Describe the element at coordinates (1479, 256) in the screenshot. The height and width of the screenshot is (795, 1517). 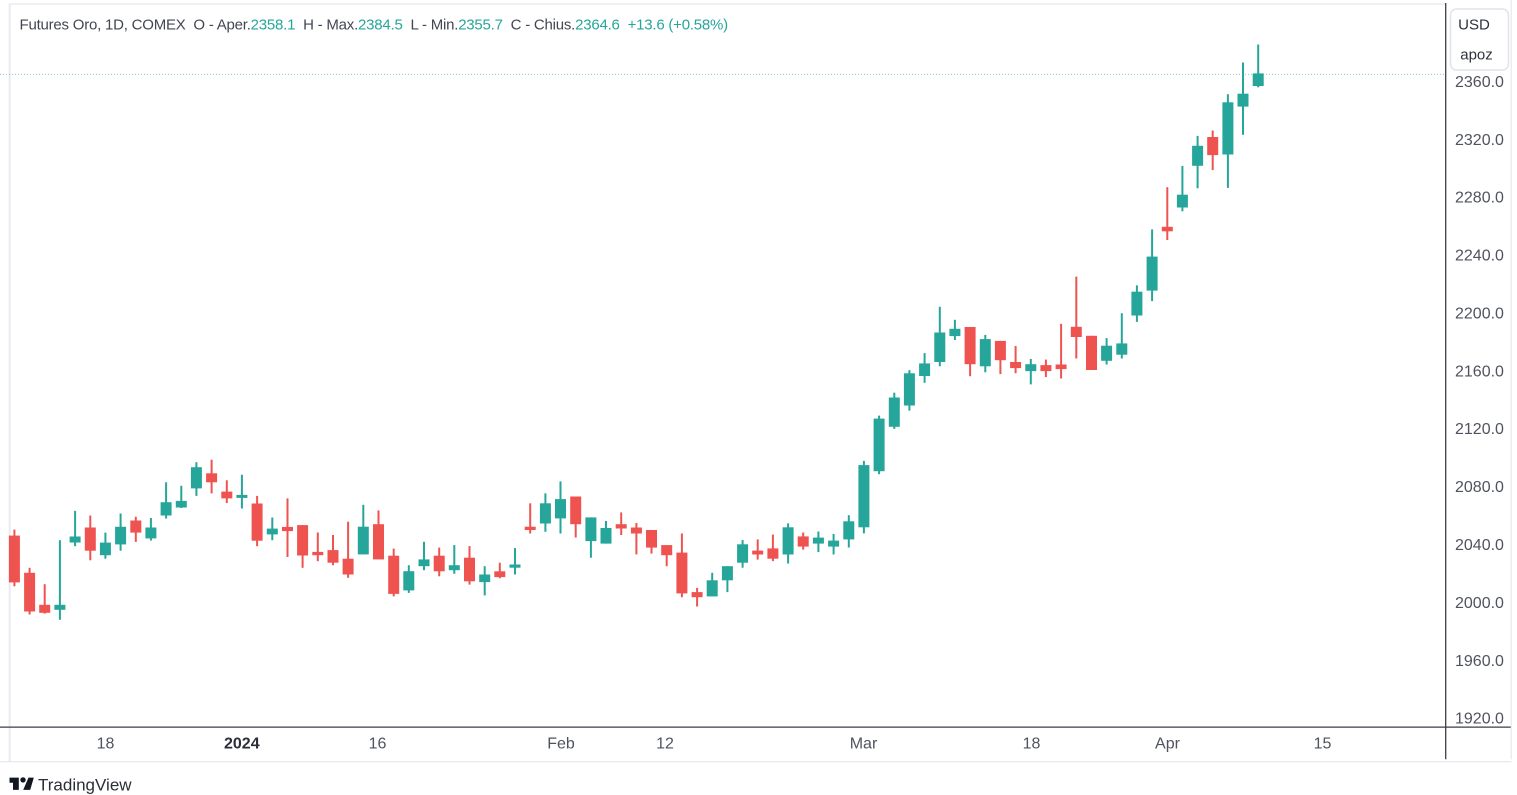
I see `svg-text: 2240.0` at that location.